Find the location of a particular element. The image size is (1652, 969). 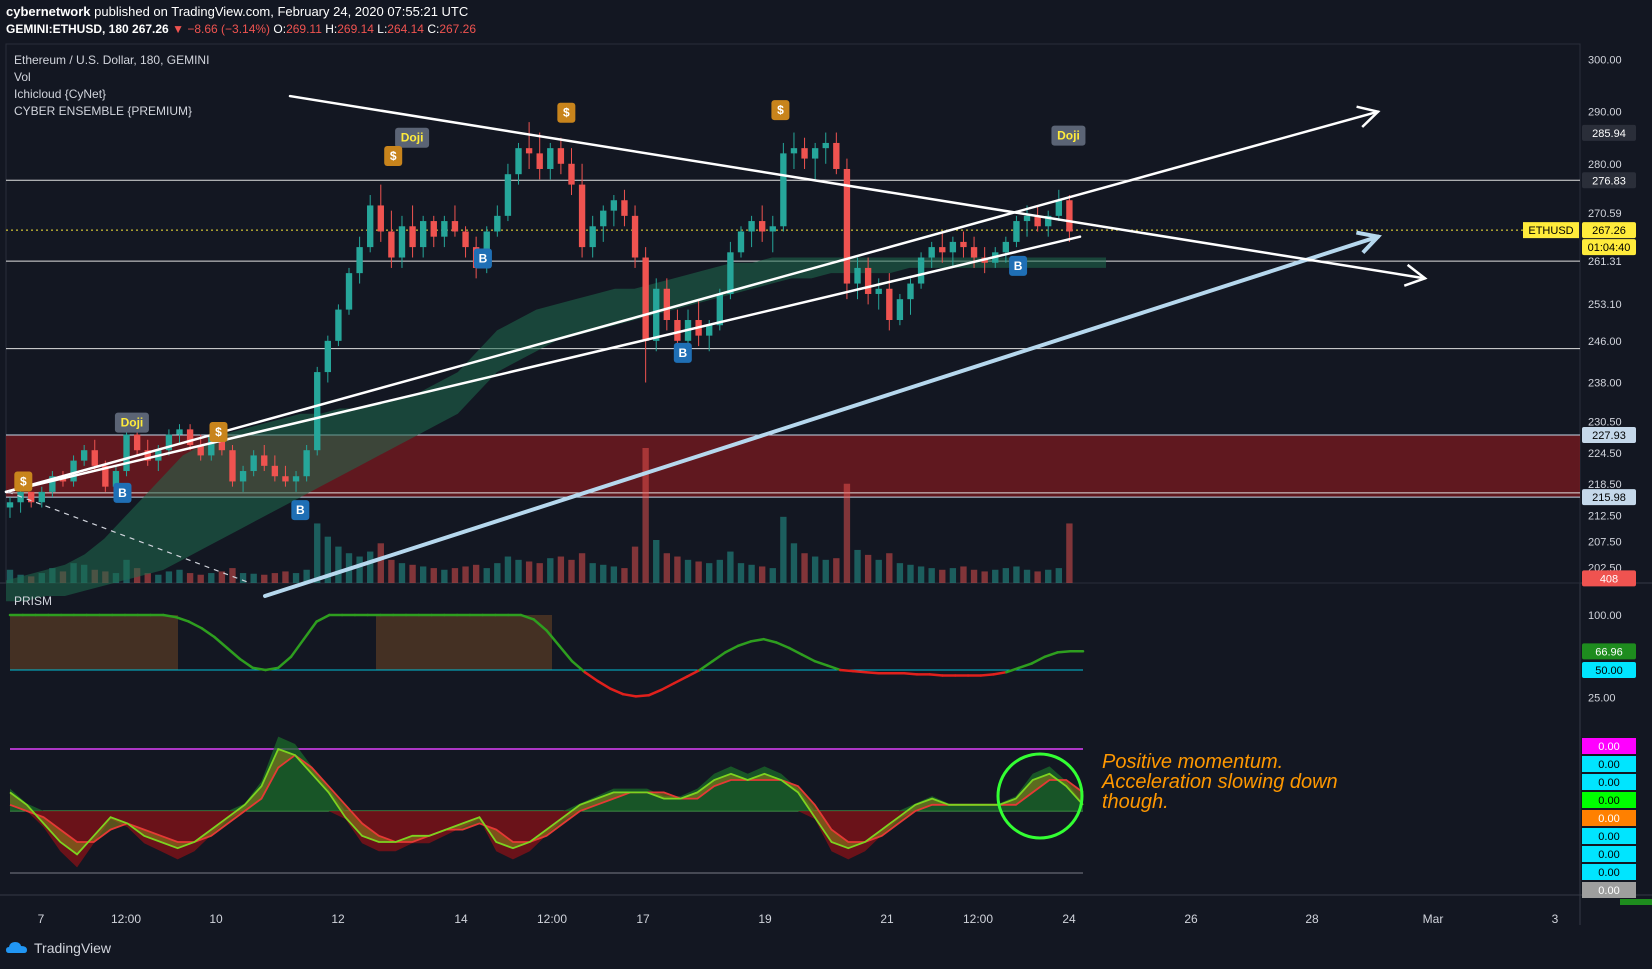

signal-badge: $ is located at coordinates (393, 155).